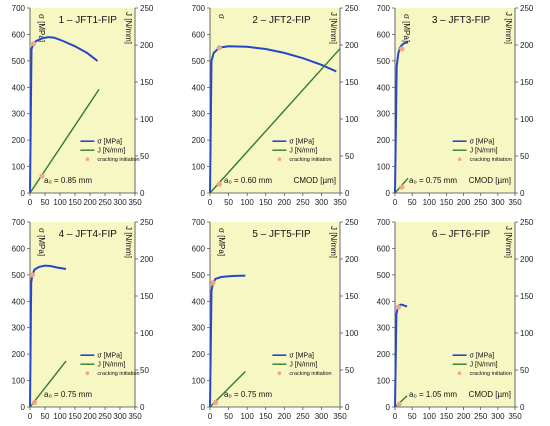 Image resolution: width=550 pixels, height=426 pixels. What do you see at coordinates (275, 121) in the screenshot?
I see `energy-series-line` at bounding box center [275, 121].